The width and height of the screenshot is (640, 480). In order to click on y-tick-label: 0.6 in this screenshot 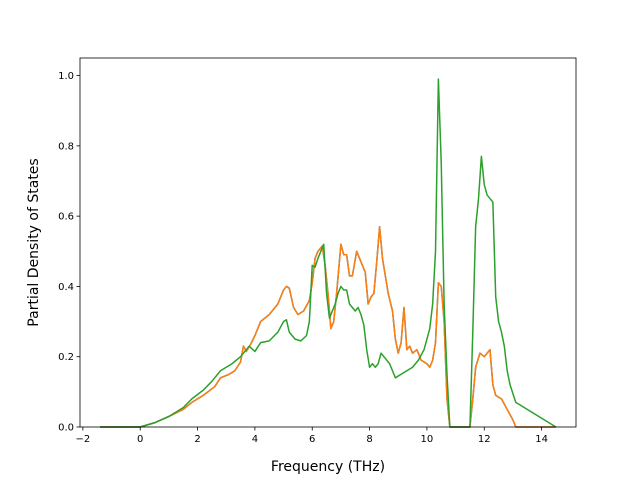, I will do `click(66, 217)`.